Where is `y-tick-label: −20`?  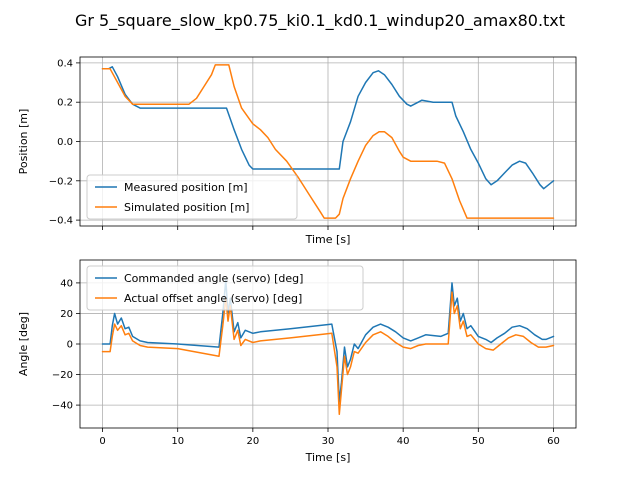
y-tick-label: −20 is located at coordinates (62, 375).